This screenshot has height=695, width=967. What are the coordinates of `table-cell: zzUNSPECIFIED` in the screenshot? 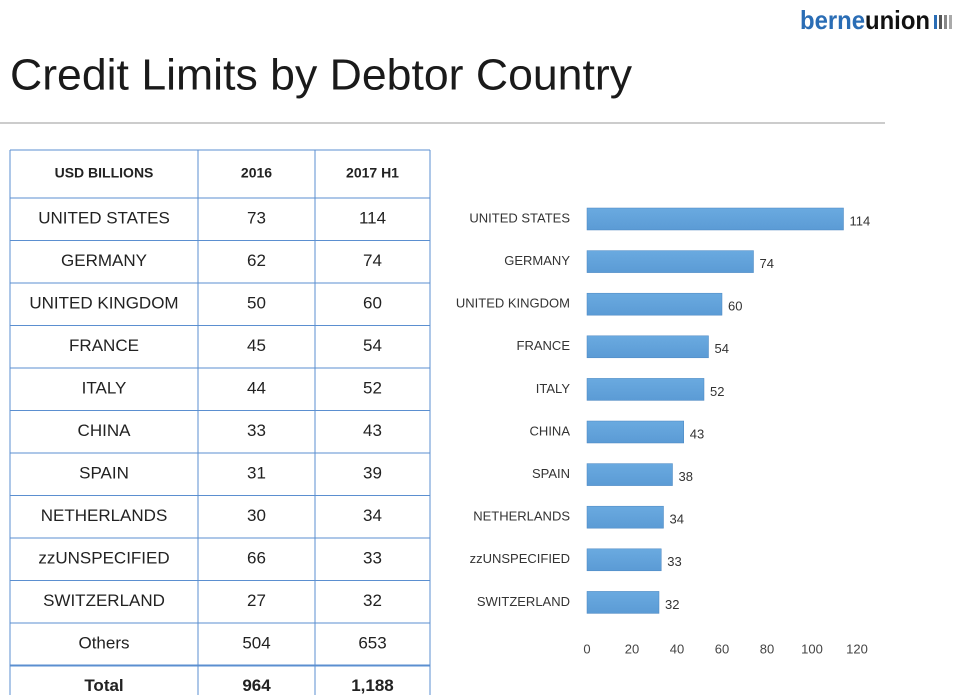 It's located at (103, 558).